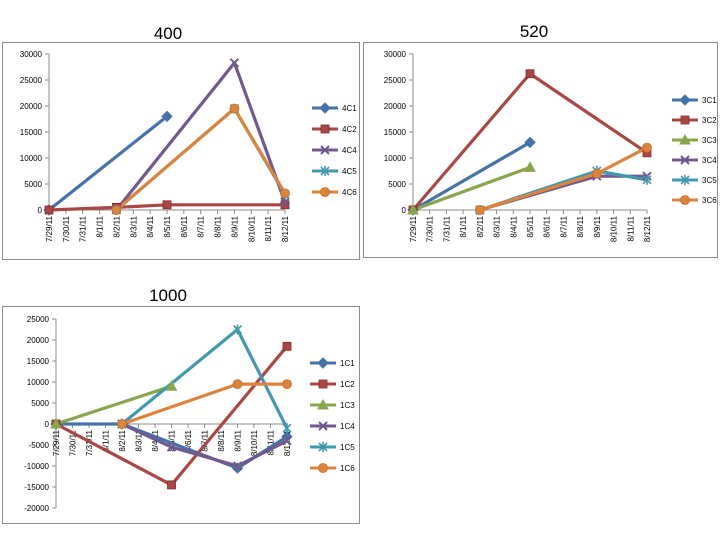 The height and width of the screenshot is (540, 720). I want to click on chart-title-400: 400, so click(168, 33).